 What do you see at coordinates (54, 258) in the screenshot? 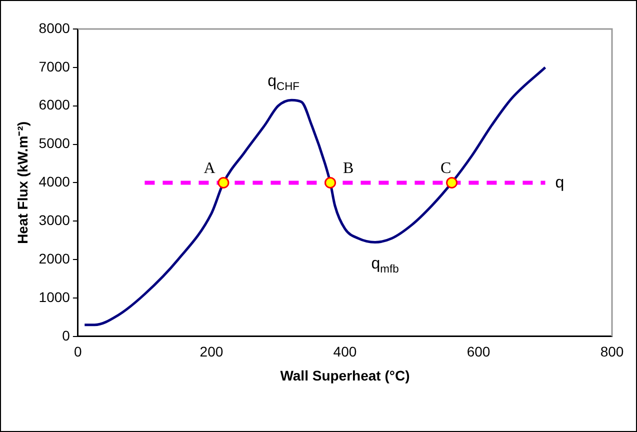
I see `y-tick-label: 2000` at bounding box center [54, 258].